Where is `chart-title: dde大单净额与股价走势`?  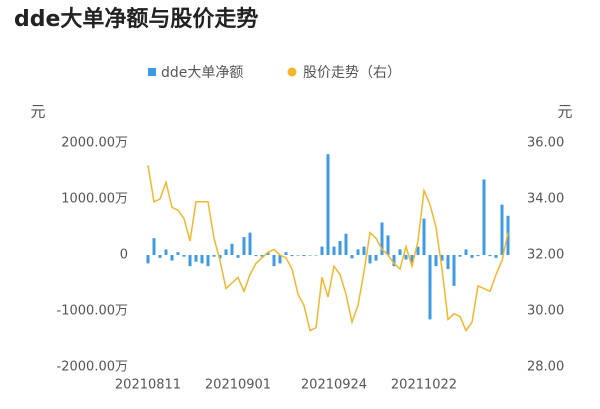
chart-title: dde大单净额与股价走势 is located at coordinates (136, 19).